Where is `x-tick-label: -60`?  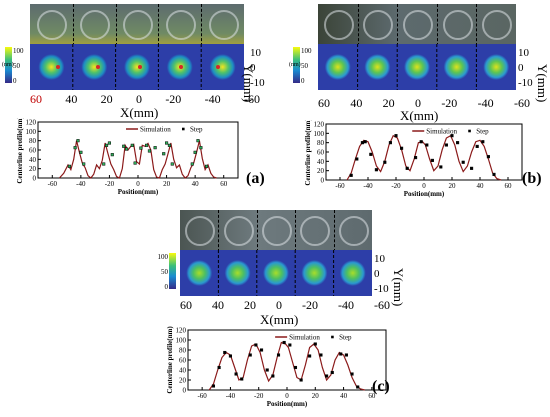
x-tick-label: -60 is located at coordinates (53, 184).